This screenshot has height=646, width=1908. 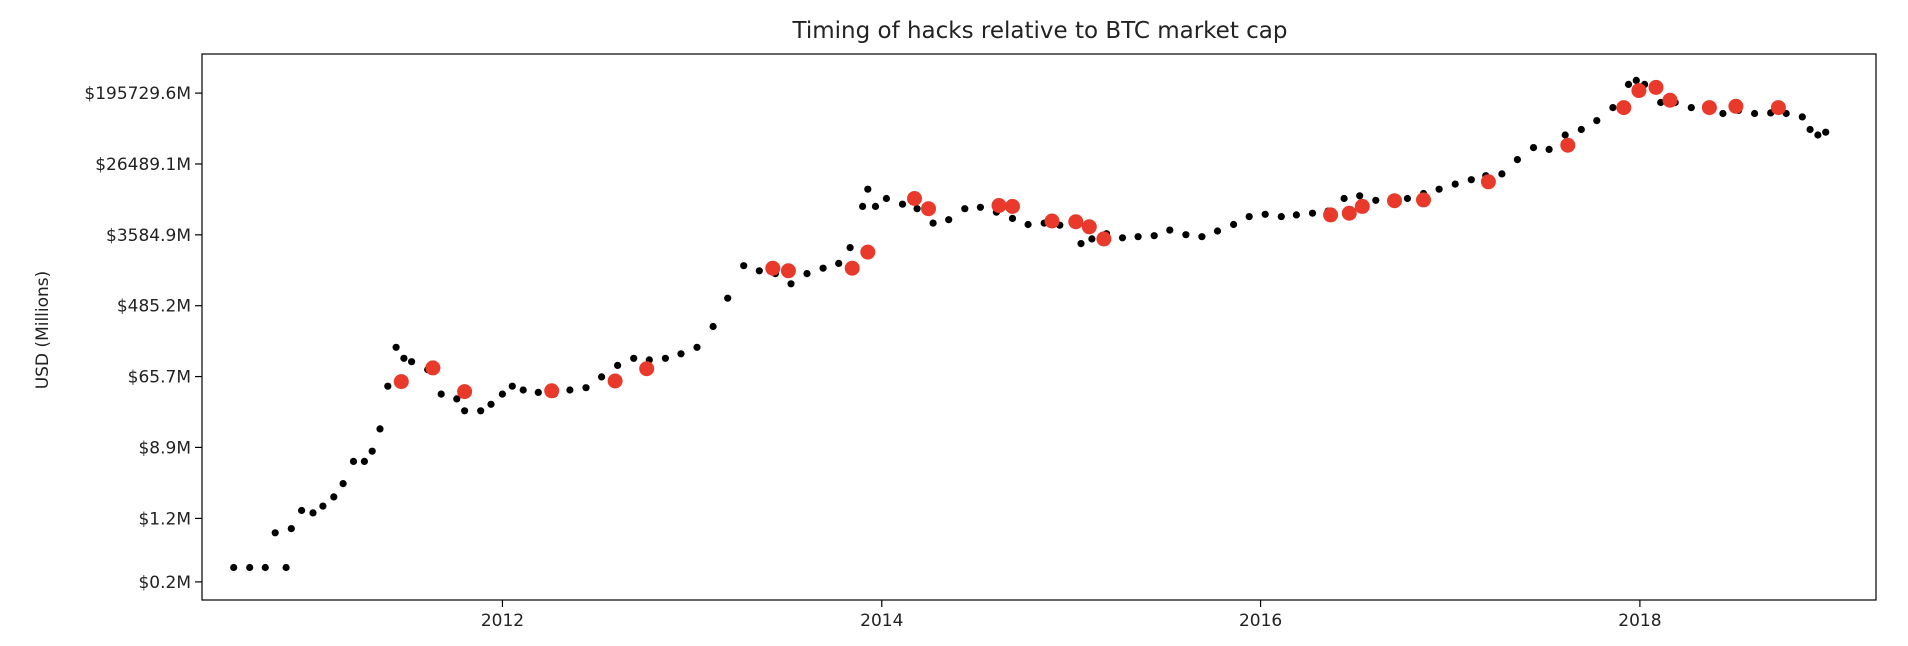 What do you see at coordinates (1071, 615) in the screenshot?
I see `x-axis-ticks: 2012 2014 2016 2018` at bounding box center [1071, 615].